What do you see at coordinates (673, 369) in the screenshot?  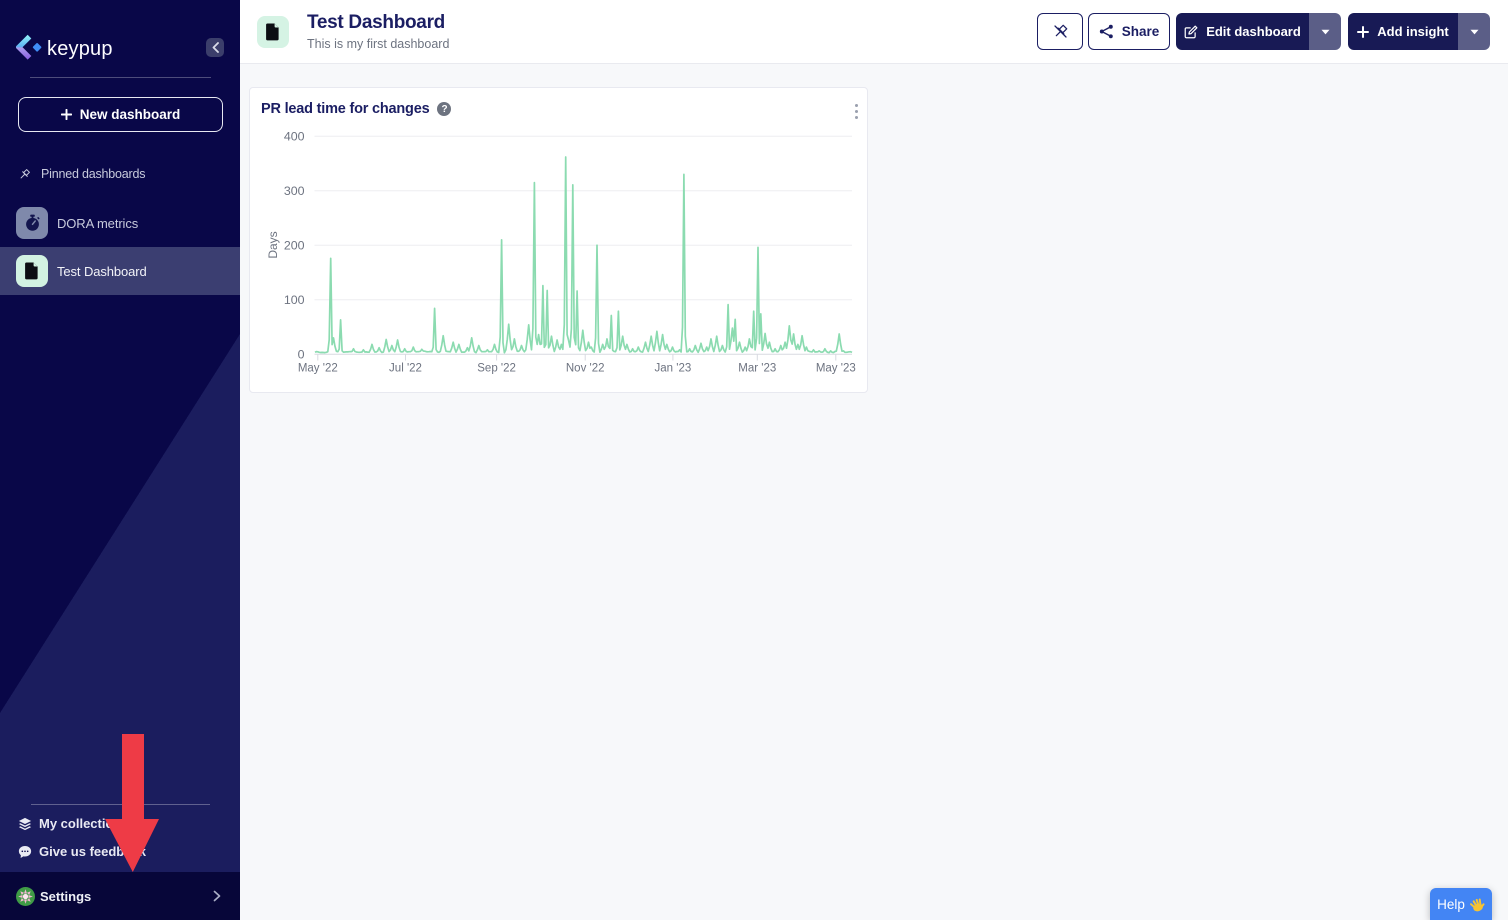 I see `svg-text: Jan '23` at bounding box center [673, 369].